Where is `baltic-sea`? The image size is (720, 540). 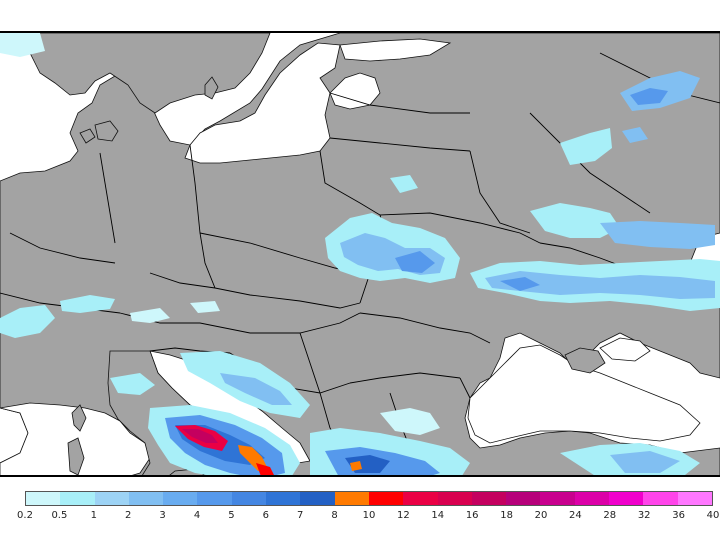
baltic-sea is located at coordinates (262, 103).